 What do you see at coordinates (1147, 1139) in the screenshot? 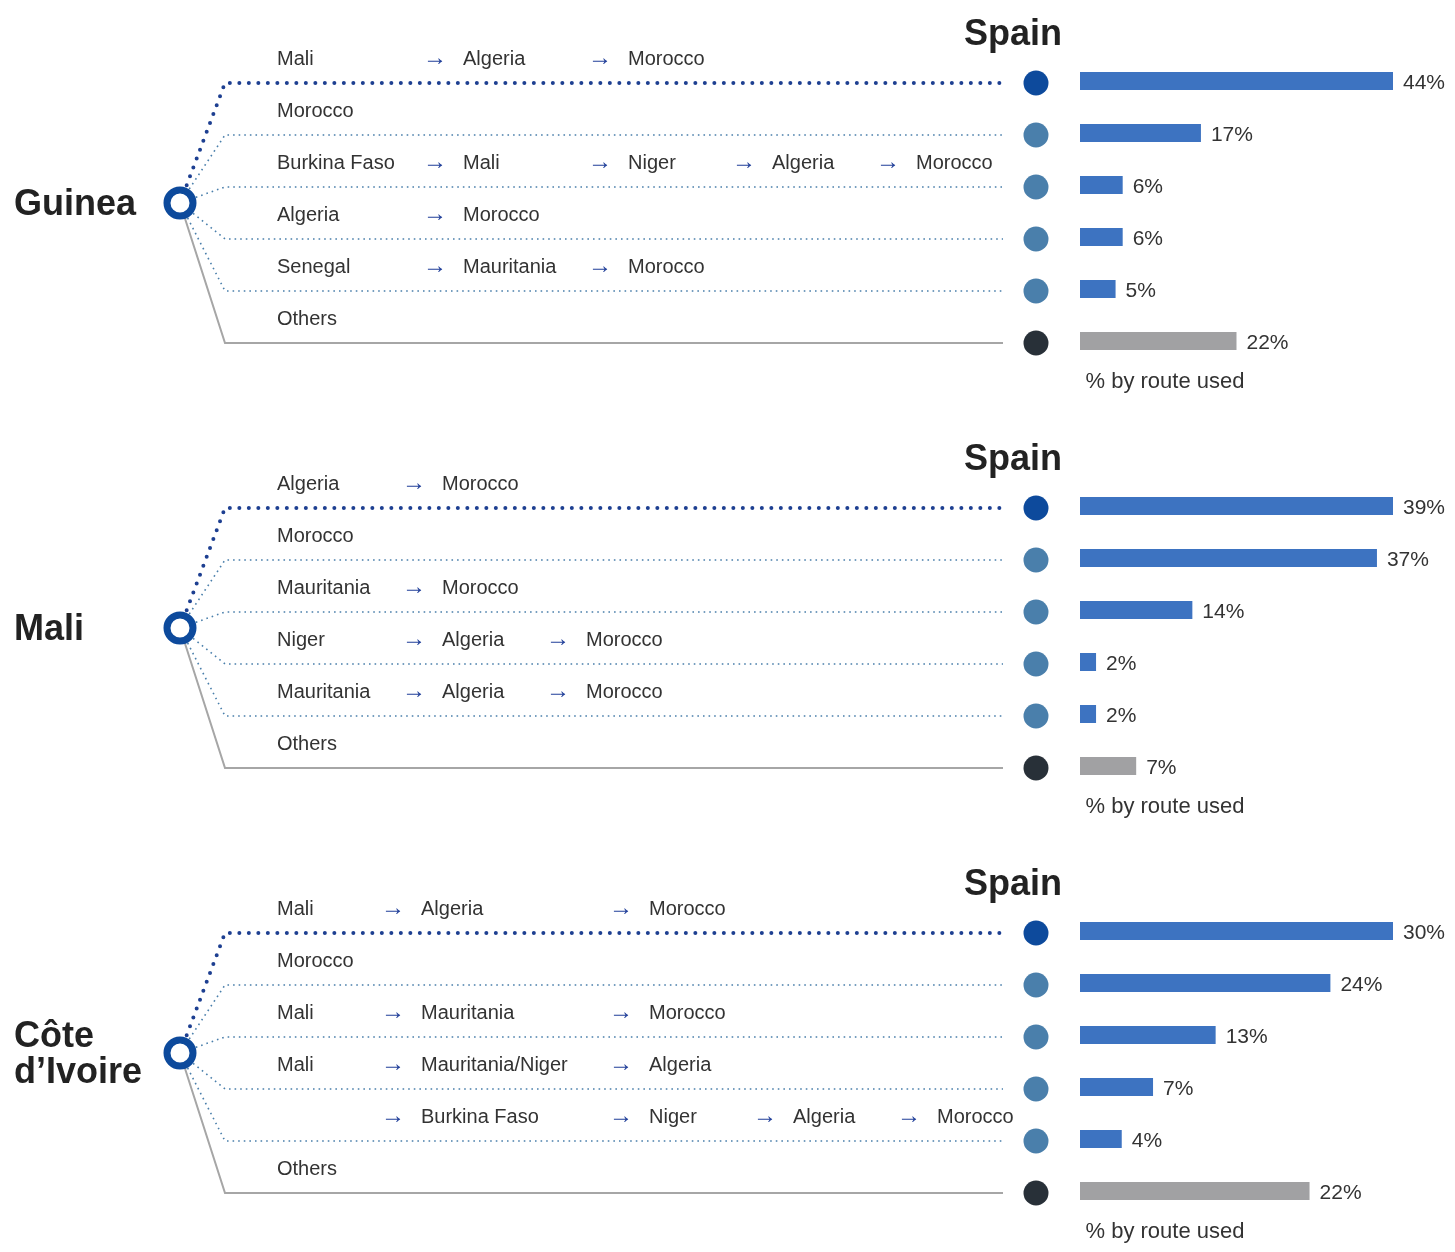
I see `data-label: 4%` at bounding box center [1147, 1139].